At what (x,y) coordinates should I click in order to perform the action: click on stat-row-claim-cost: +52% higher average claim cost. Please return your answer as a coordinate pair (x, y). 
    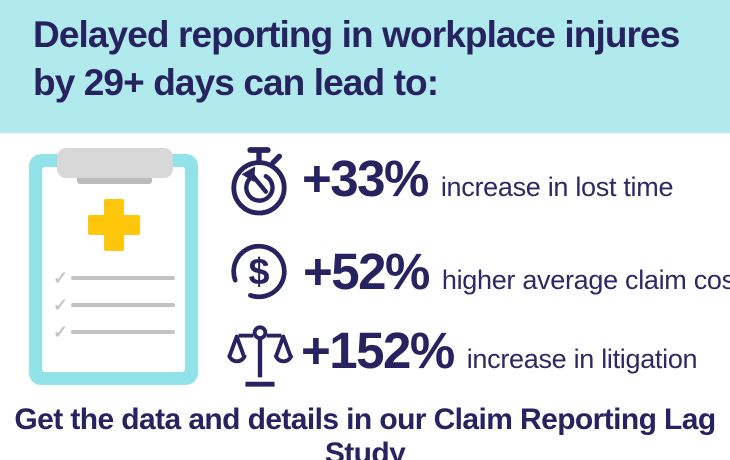
    Looking at the image, I should click on (516, 271).